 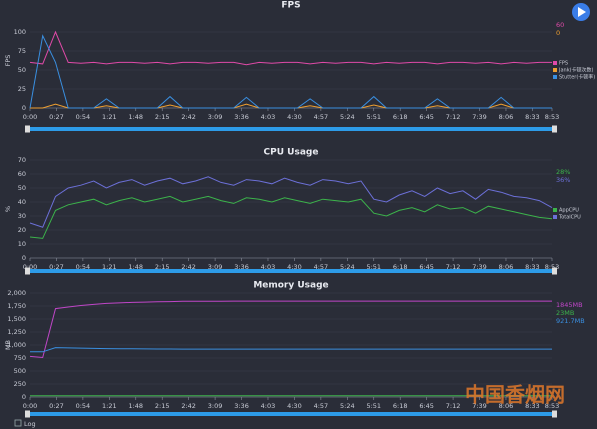 I want to click on current-value: 921.7MB, so click(x=570, y=321).